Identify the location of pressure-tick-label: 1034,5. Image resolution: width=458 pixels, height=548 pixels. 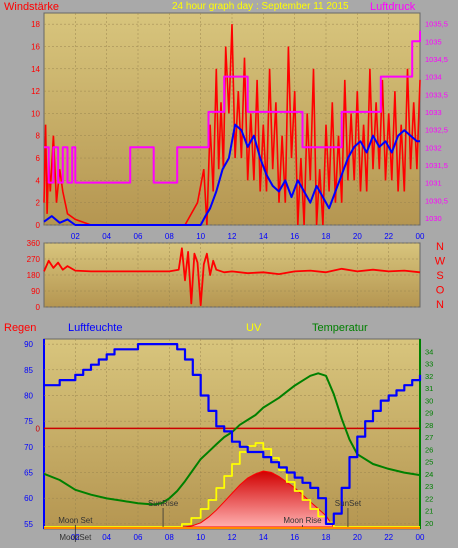
(436, 59).